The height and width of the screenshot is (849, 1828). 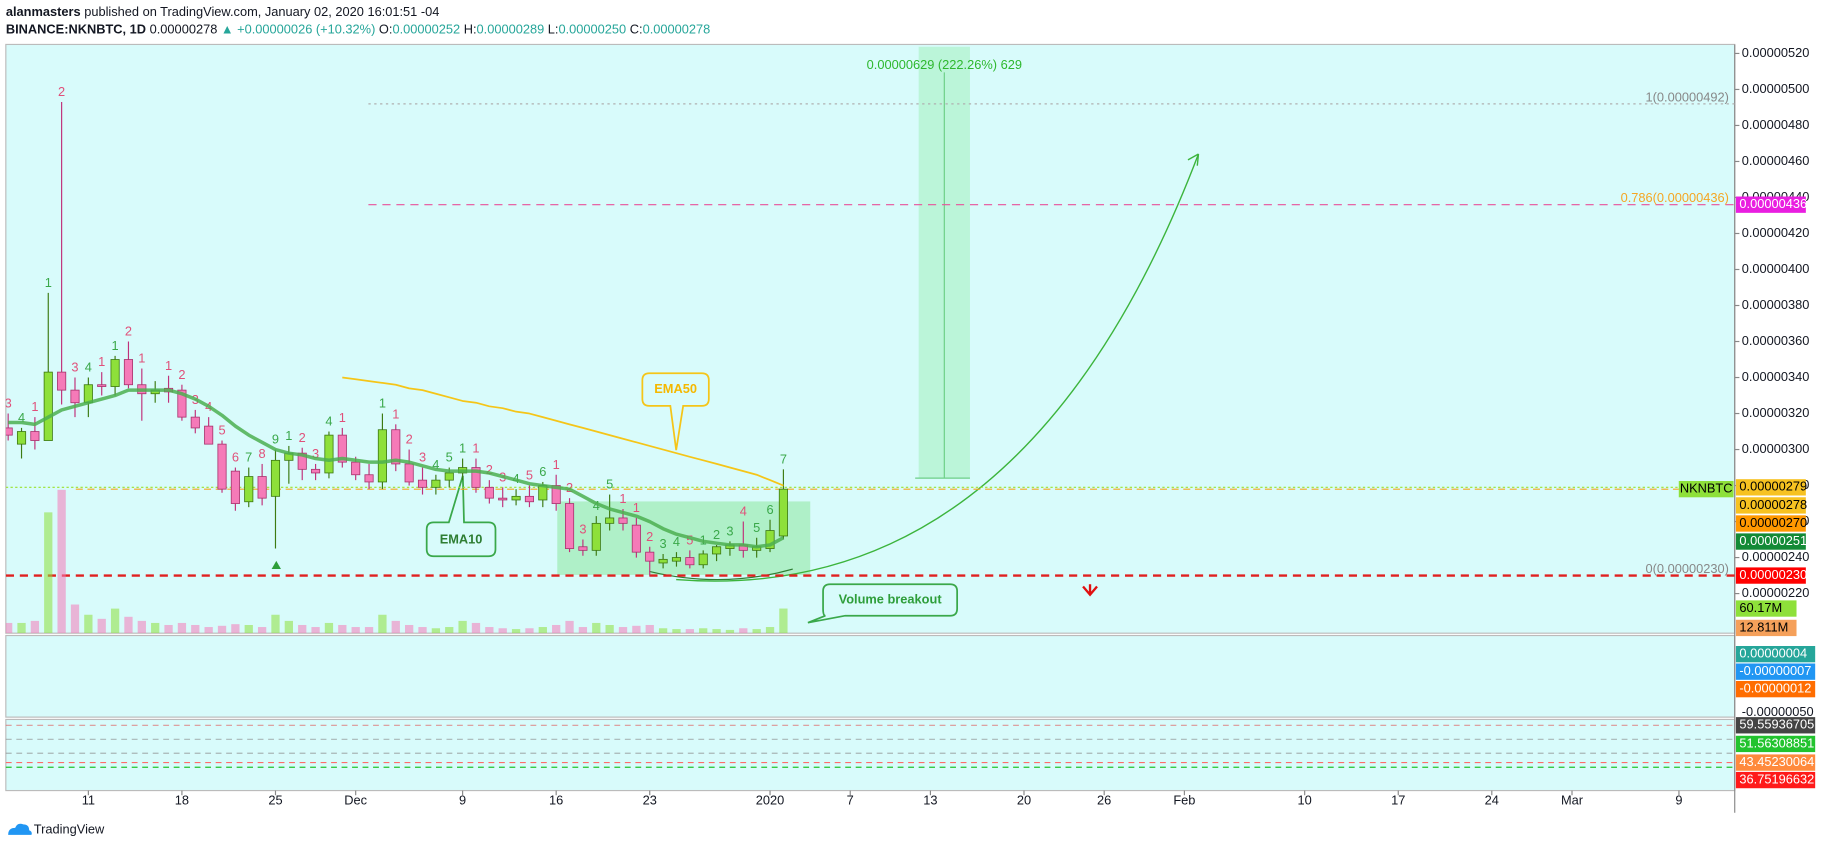 I want to click on rsi-label: 36.75196632, so click(x=1776, y=778).